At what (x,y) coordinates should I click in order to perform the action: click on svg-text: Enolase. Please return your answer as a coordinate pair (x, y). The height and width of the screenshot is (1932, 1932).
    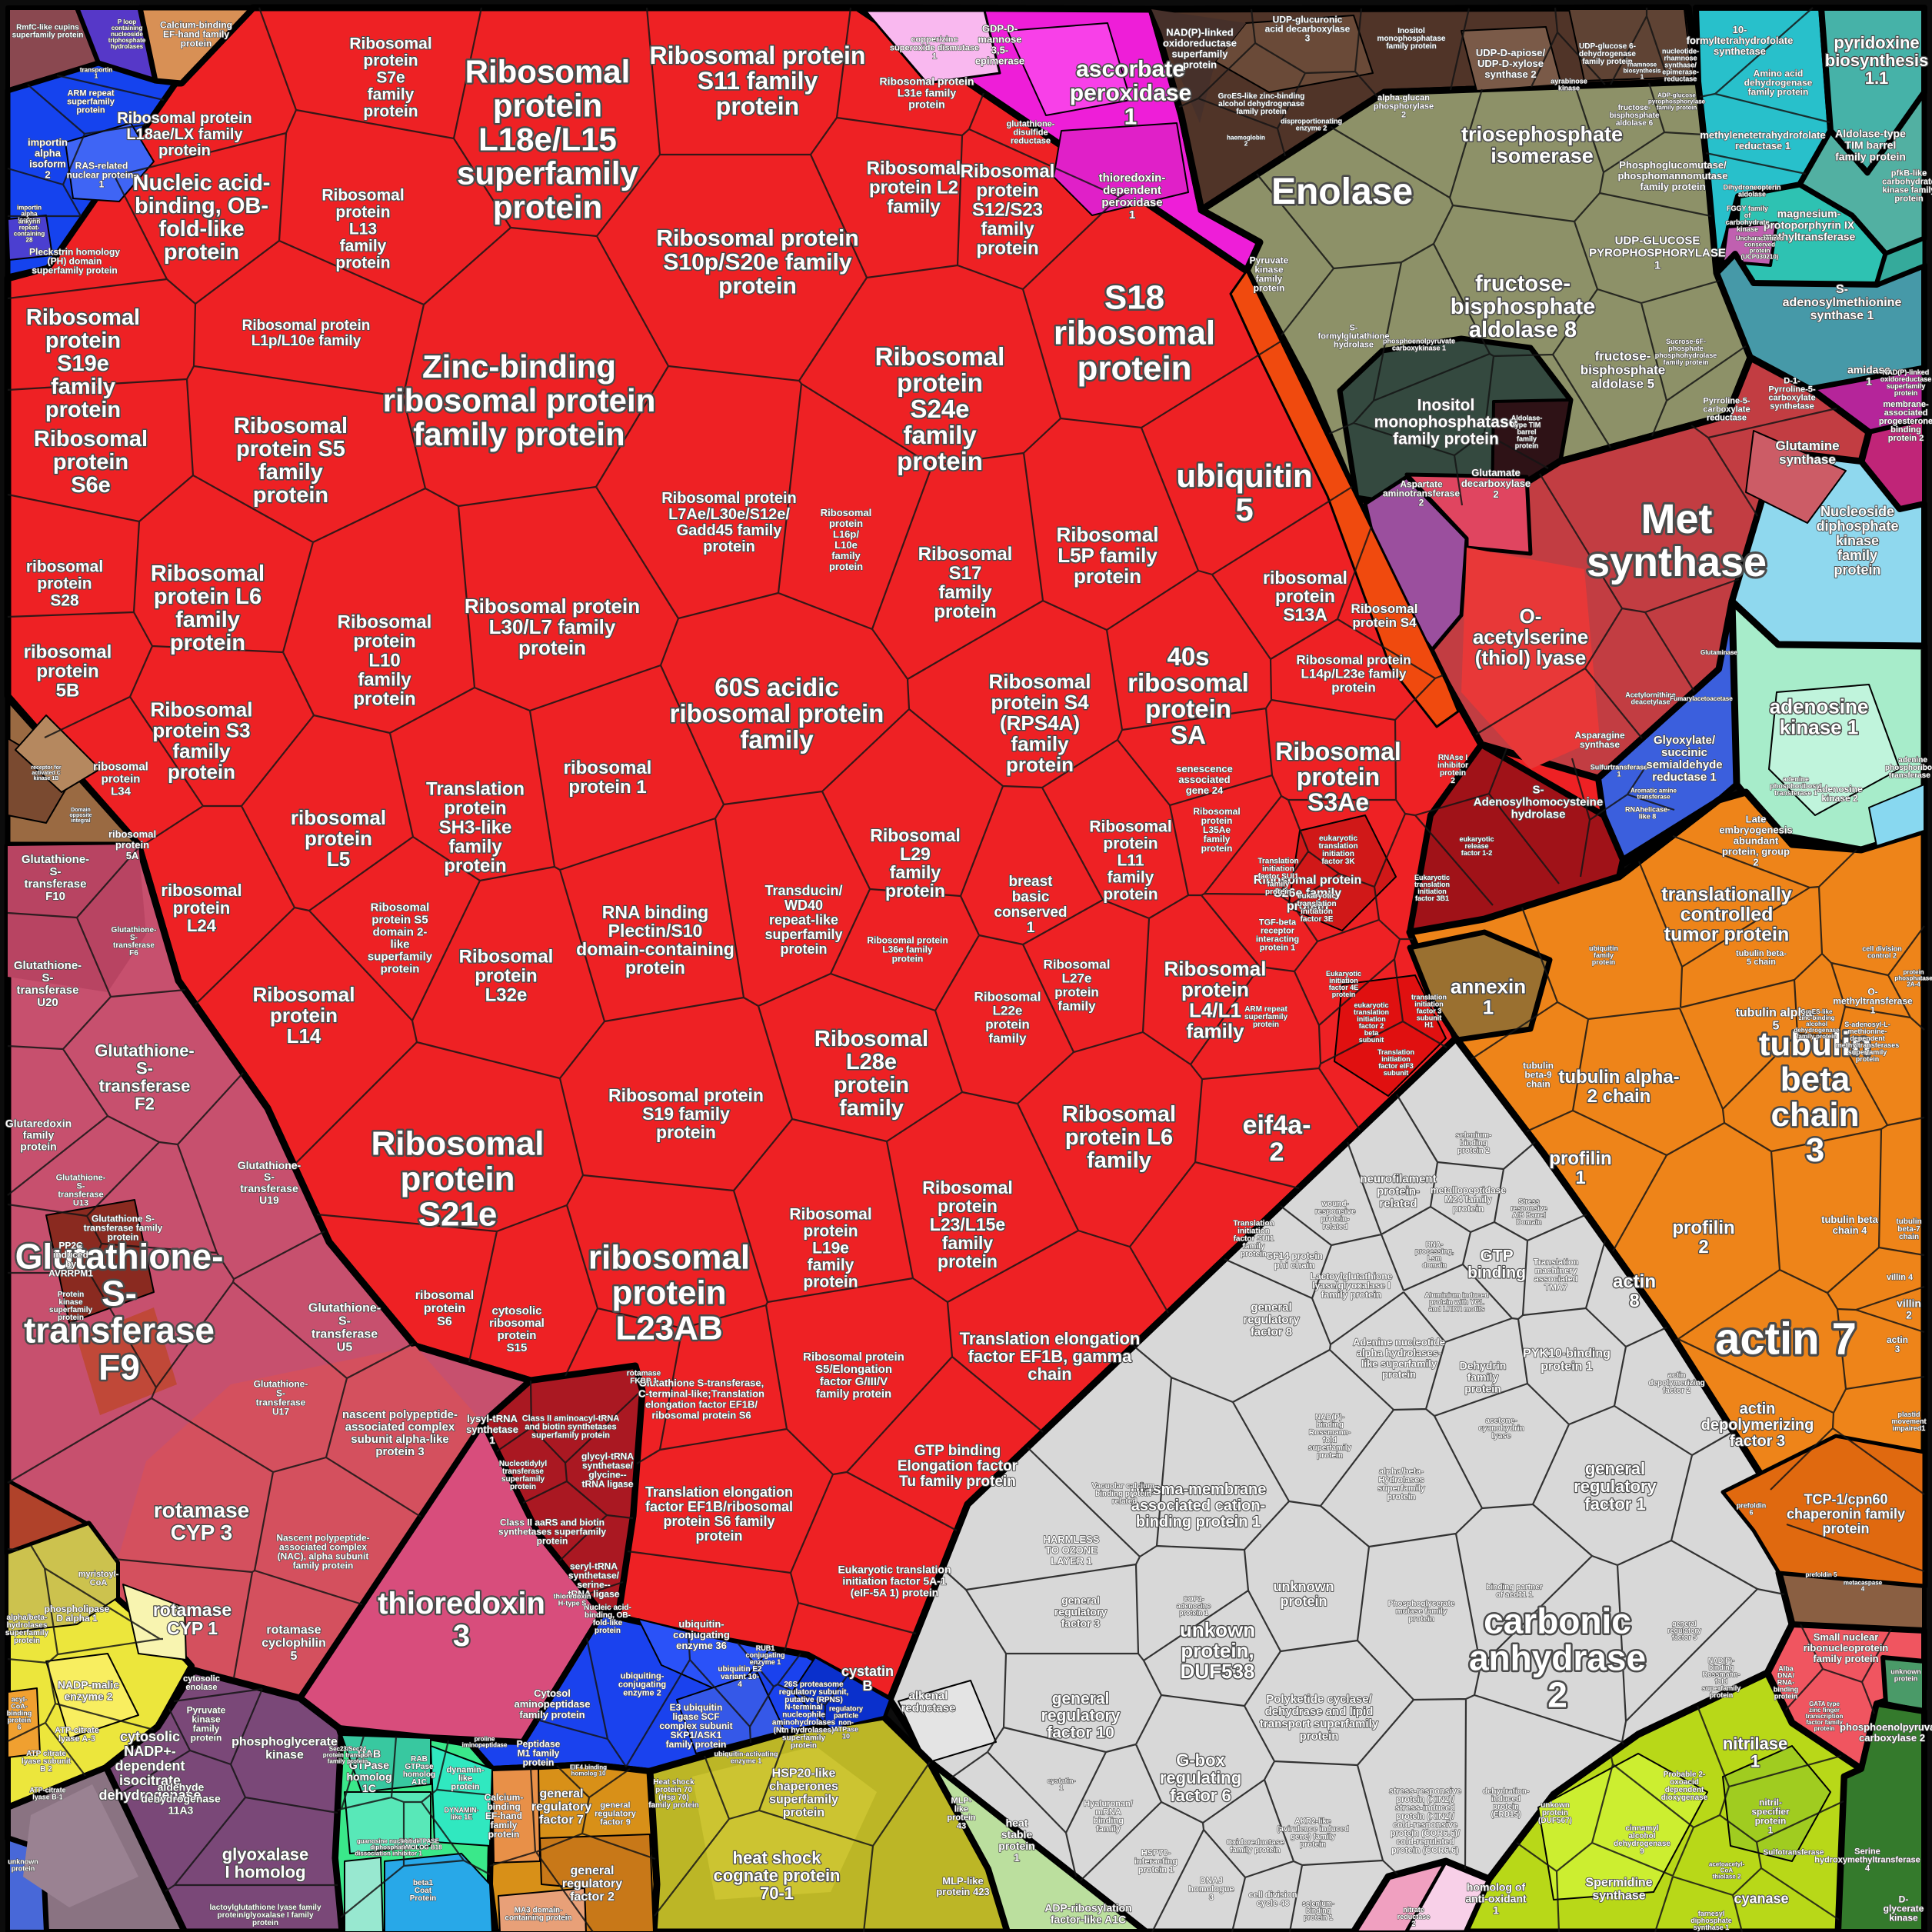
    Looking at the image, I should click on (1342, 192).